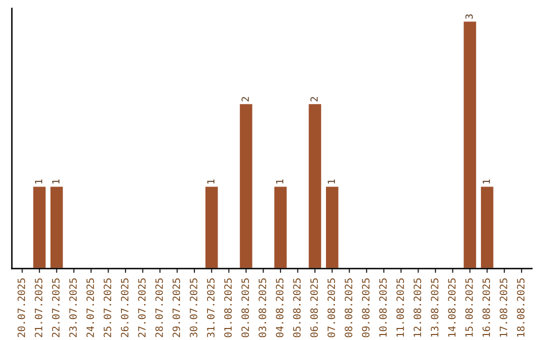  What do you see at coordinates (142, 308) in the screenshot?
I see `x-tick-label: 27.07.2025` at bounding box center [142, 308].